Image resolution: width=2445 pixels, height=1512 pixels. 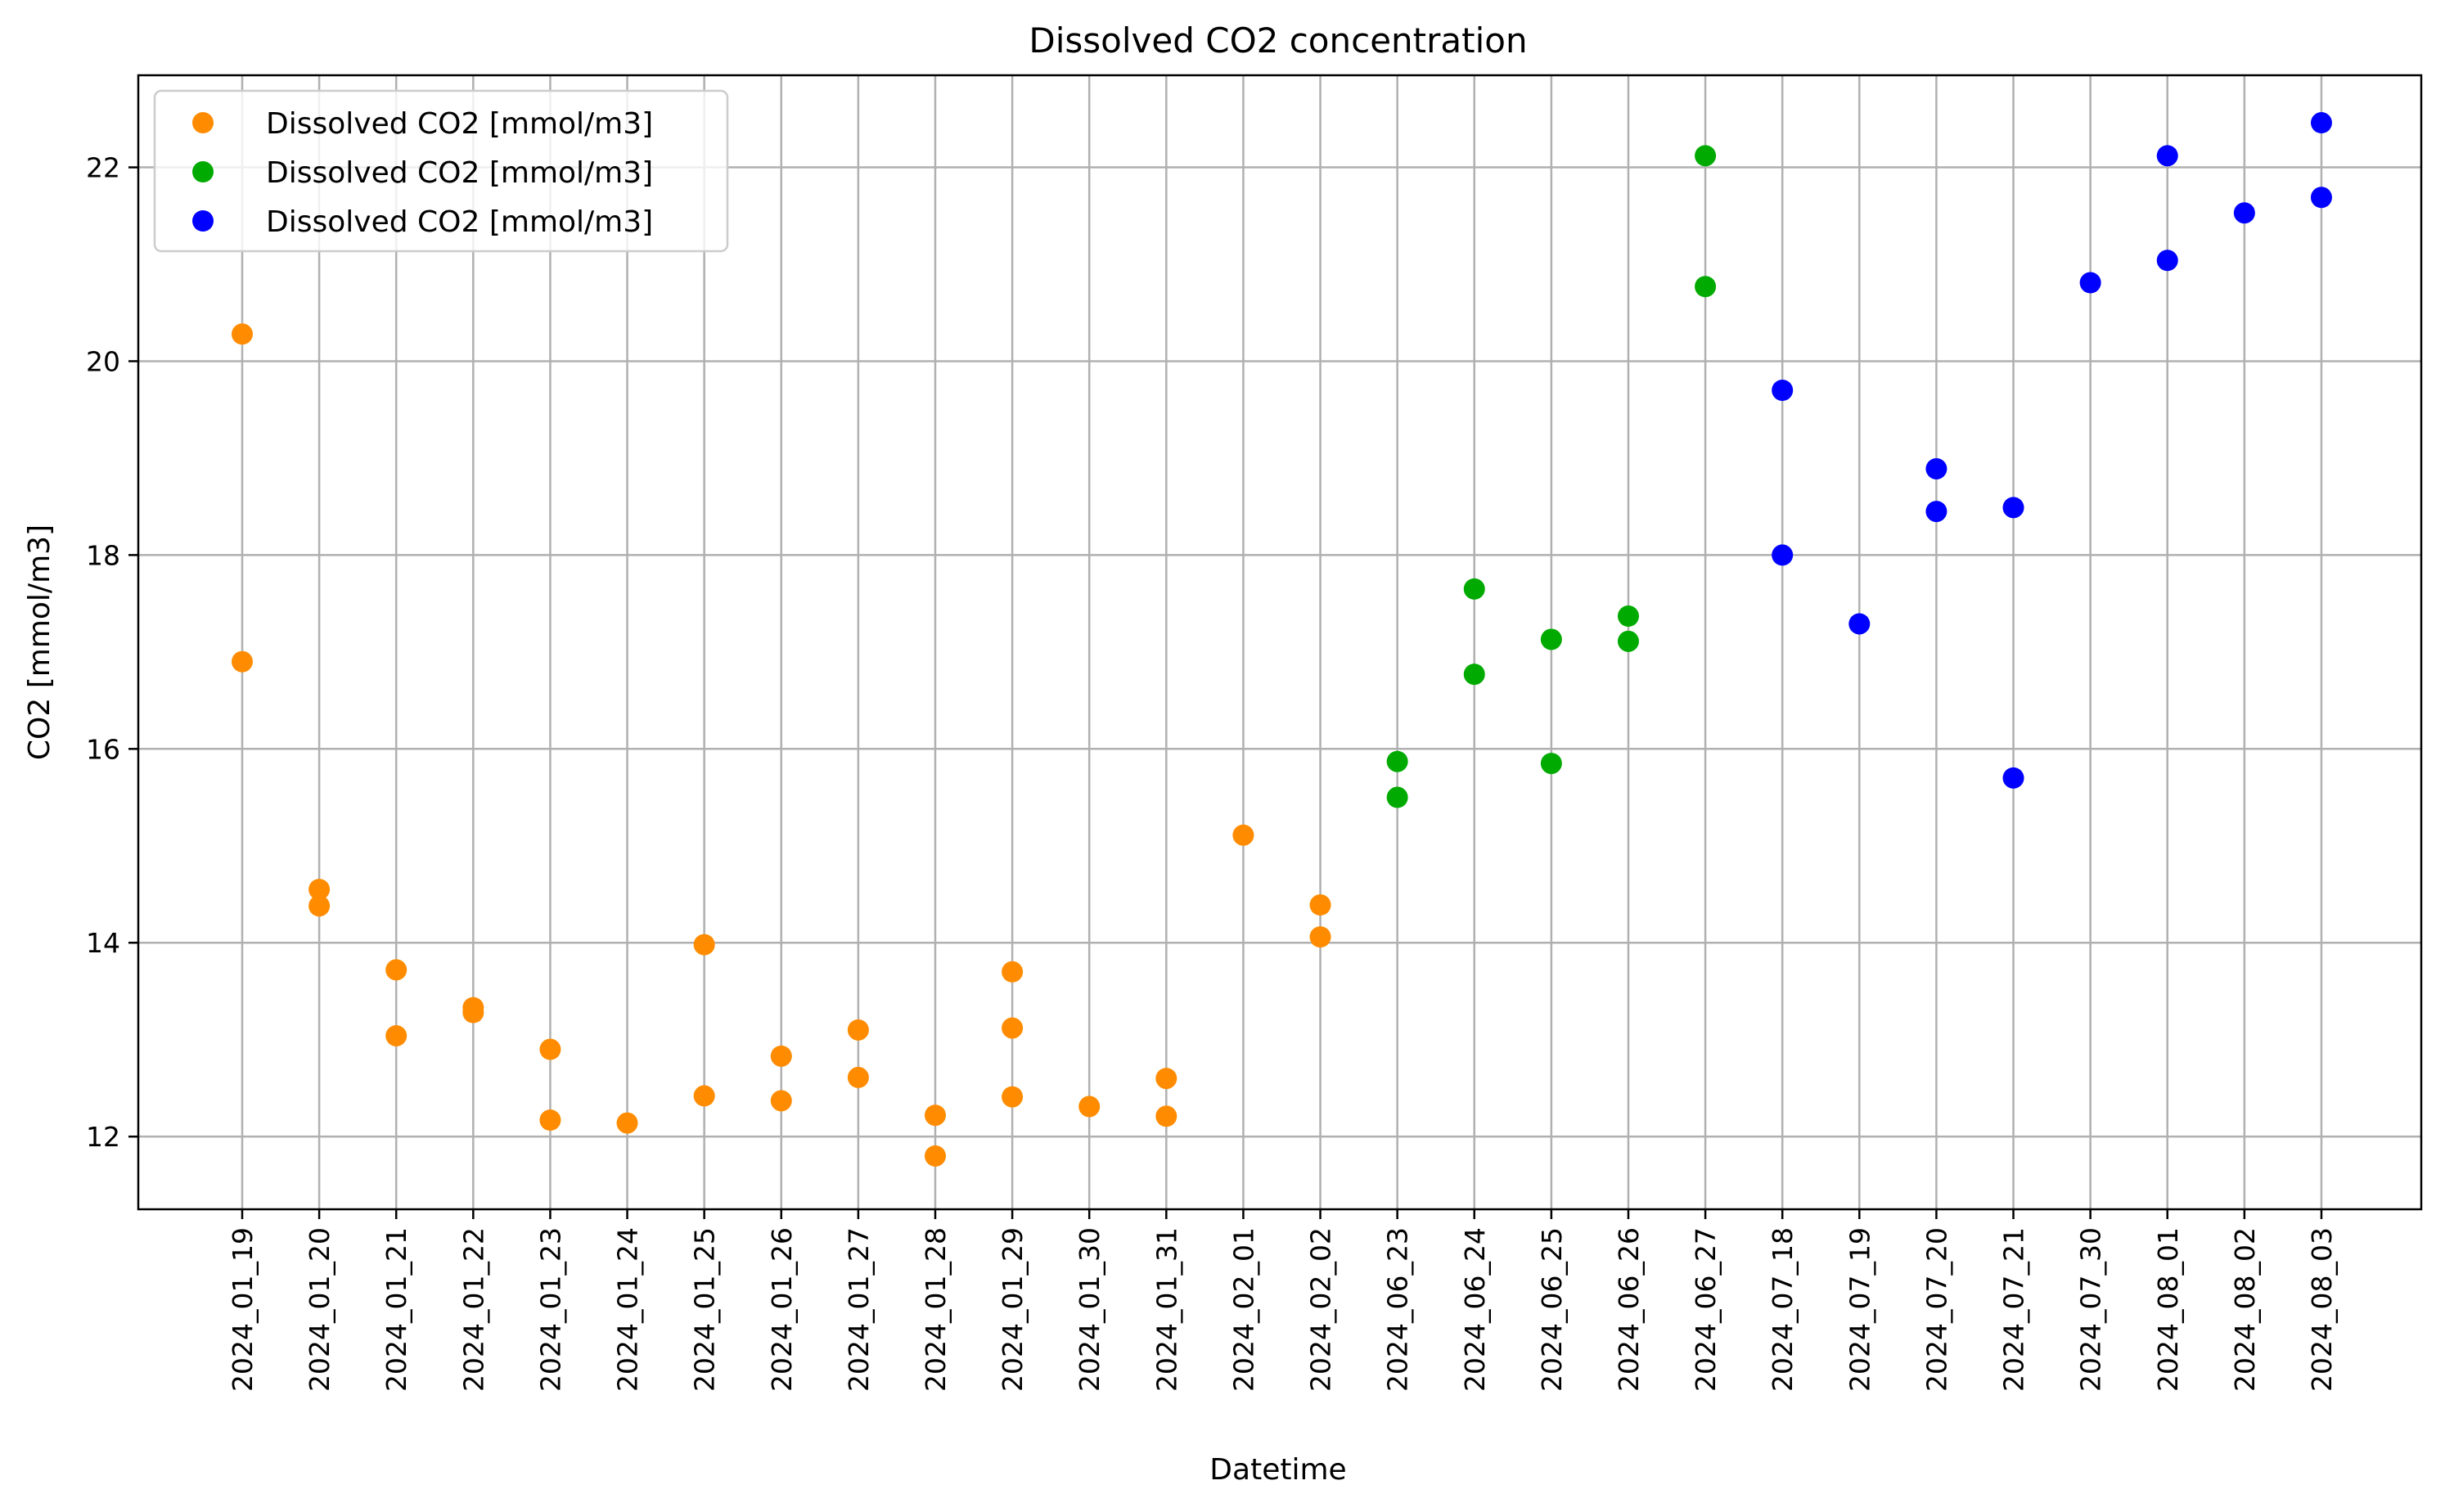 I want to click on x-axis-label: Datetime, so click(x=1277, y=1470).